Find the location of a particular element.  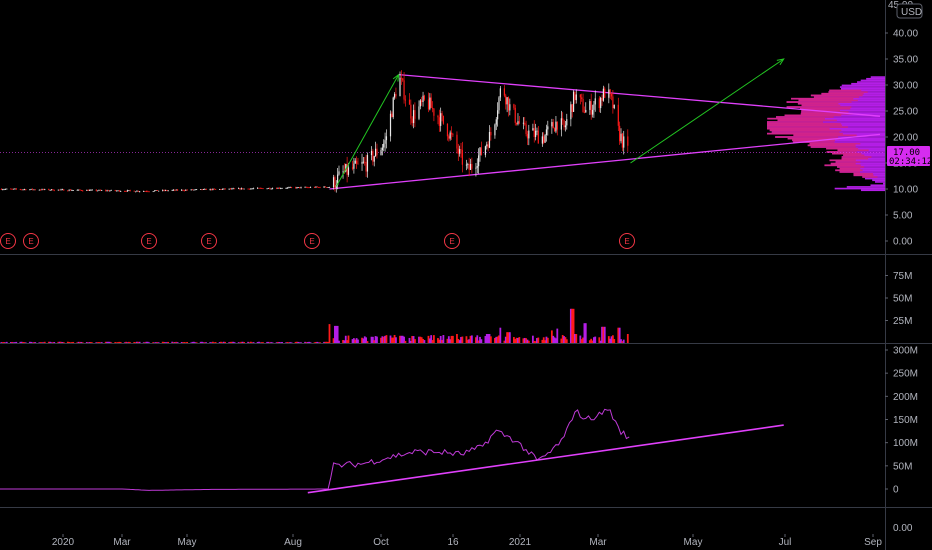

price-y-tick: 5.00 is located at coordinates (903, 216).